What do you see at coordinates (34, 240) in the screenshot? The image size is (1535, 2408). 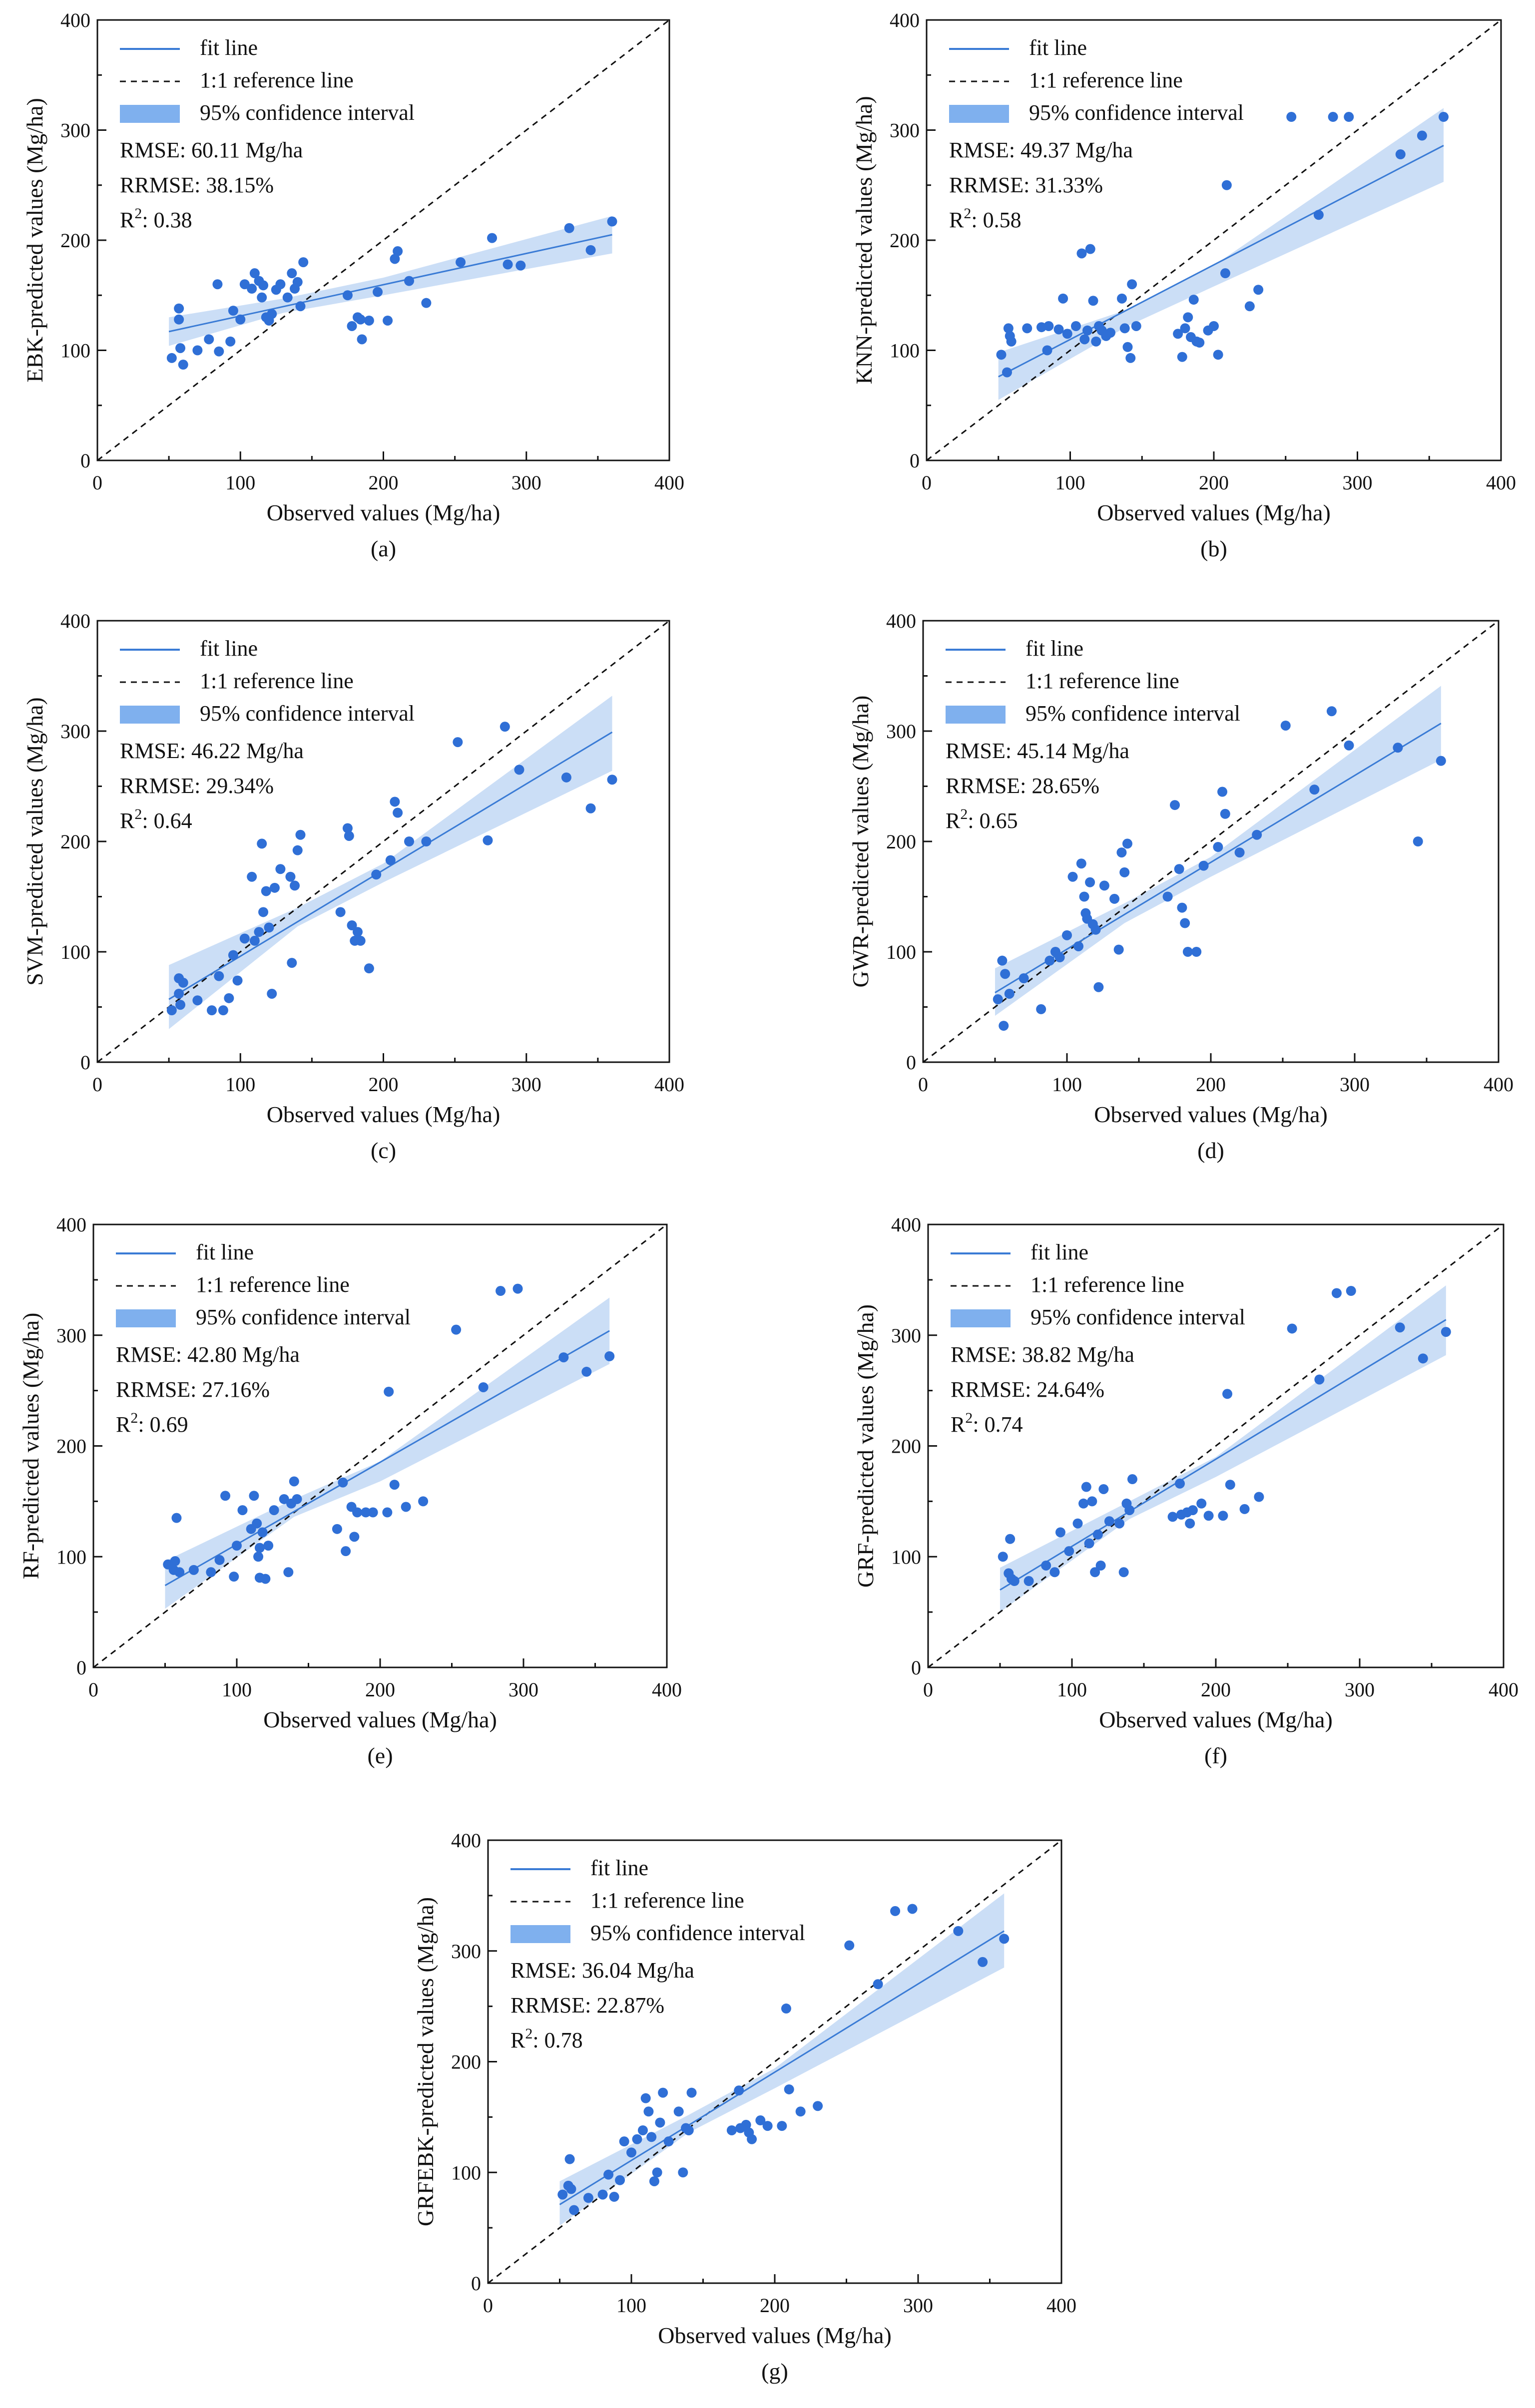 I see `y-axis-label: EBK-predicted values (Mg/ha)` at bounding box center [34, 240].